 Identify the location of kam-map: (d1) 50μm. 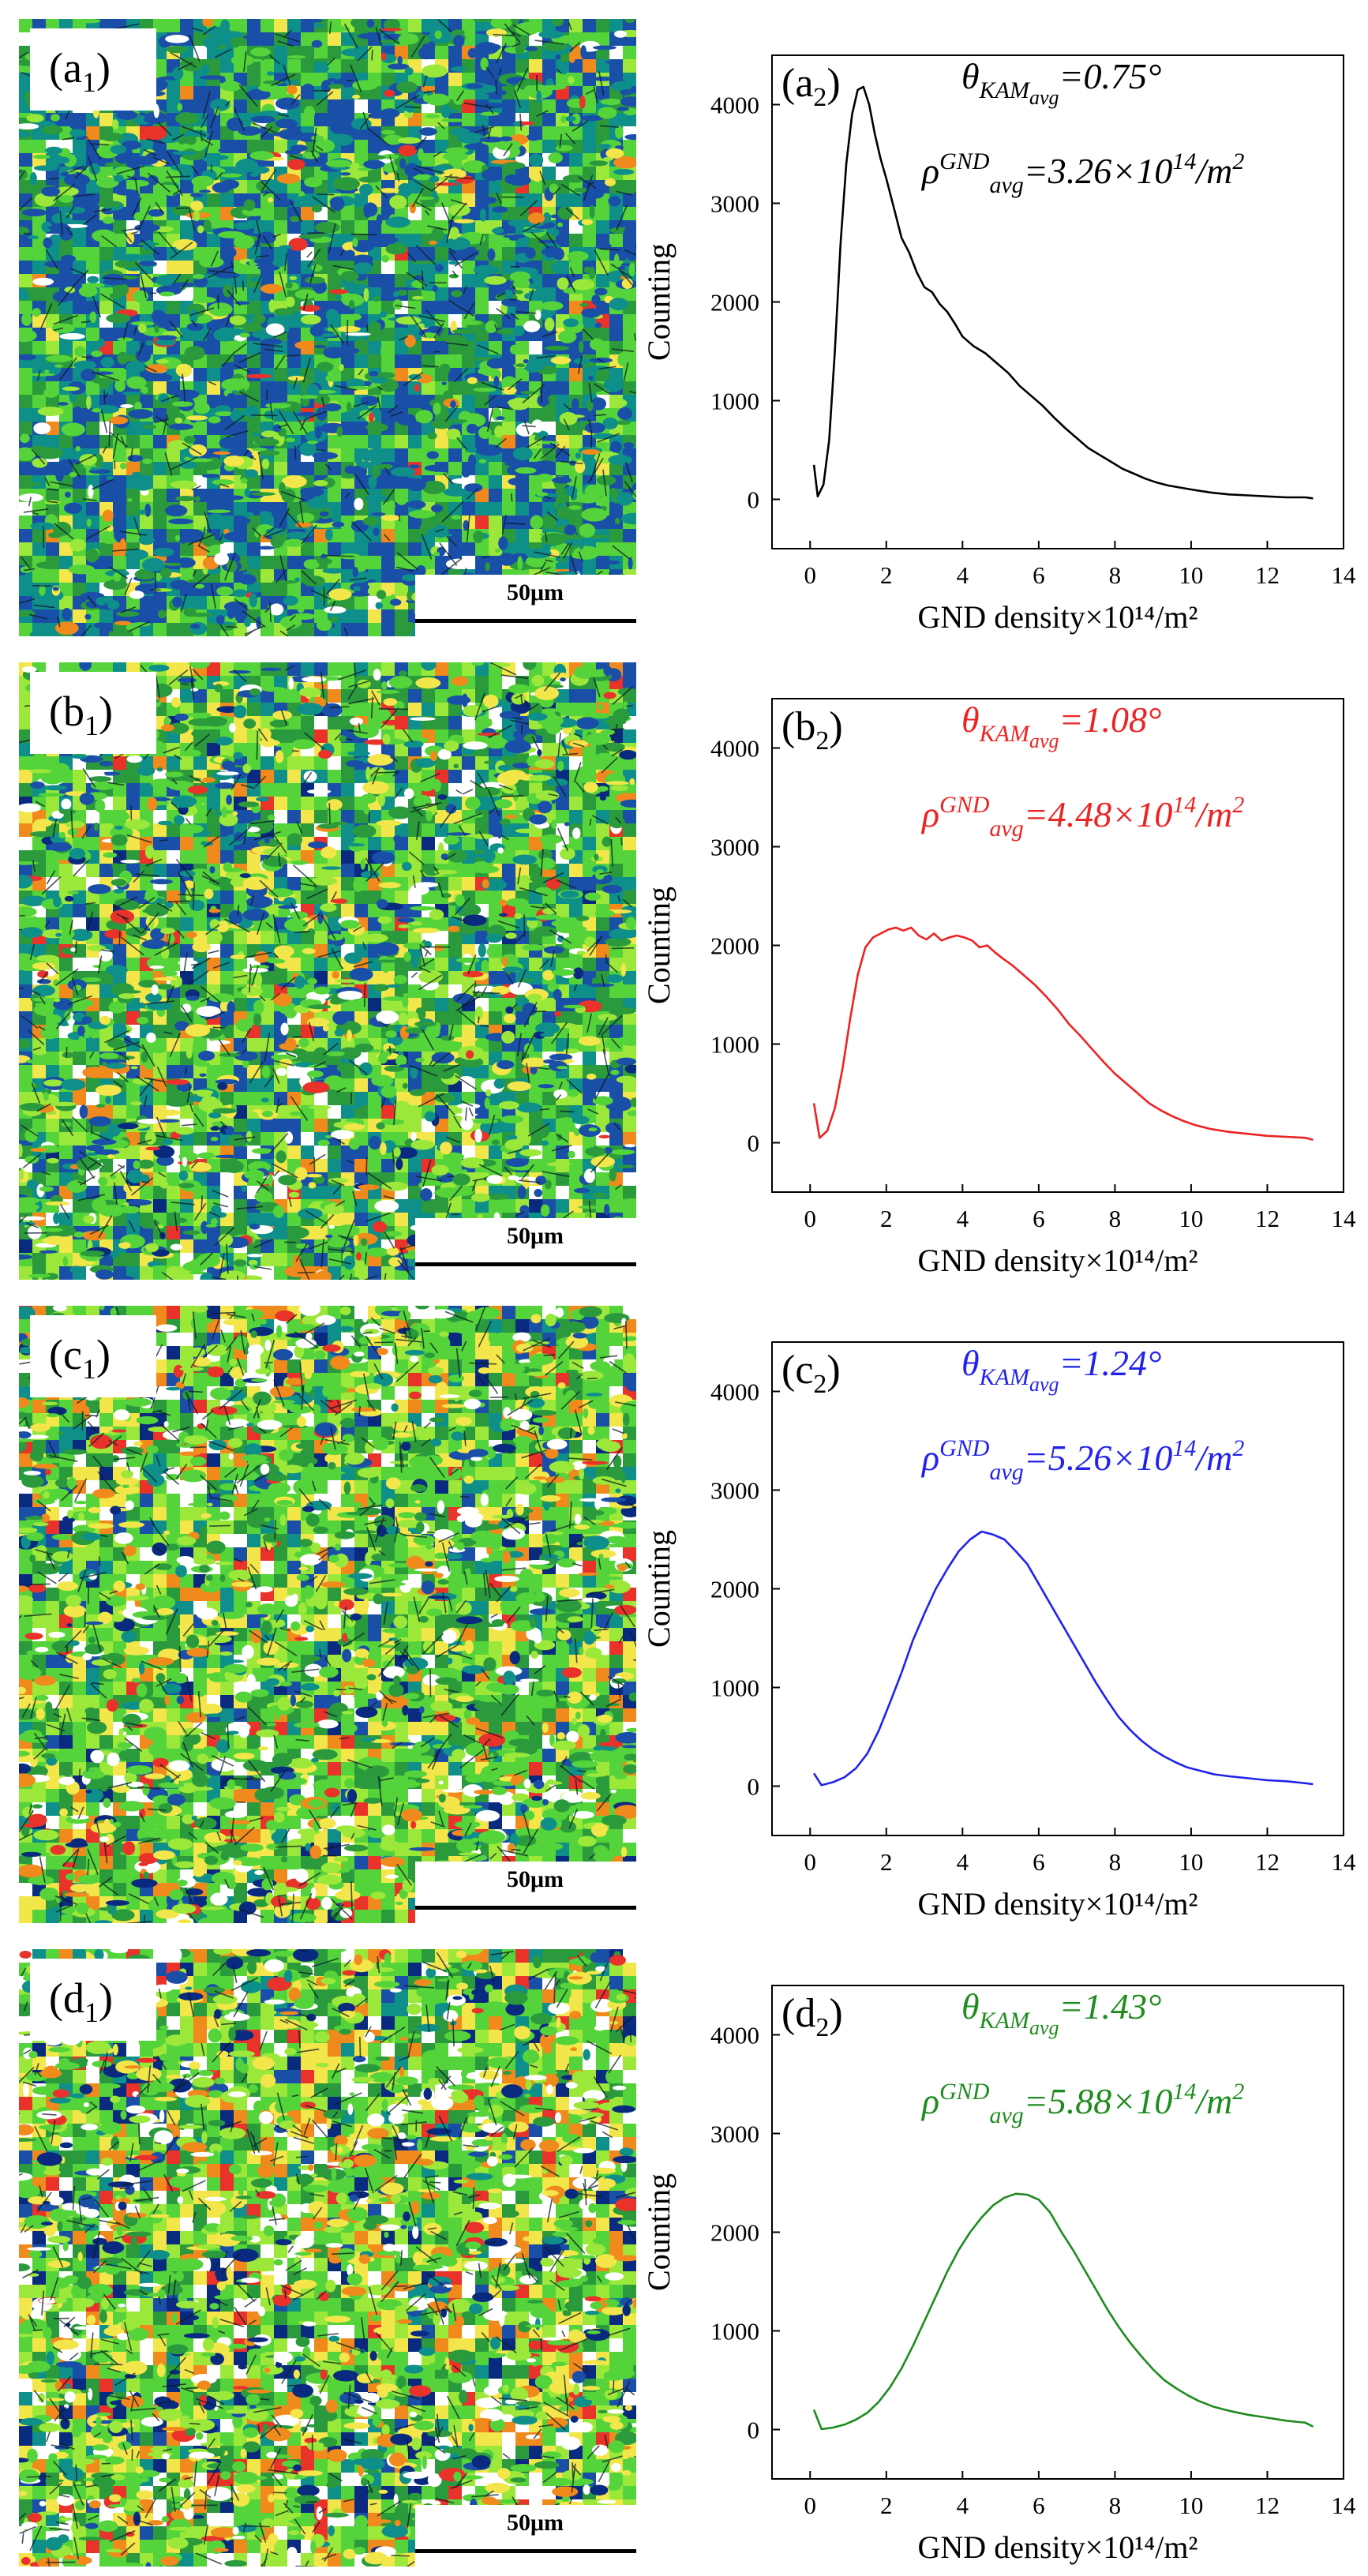
(327, 2258).